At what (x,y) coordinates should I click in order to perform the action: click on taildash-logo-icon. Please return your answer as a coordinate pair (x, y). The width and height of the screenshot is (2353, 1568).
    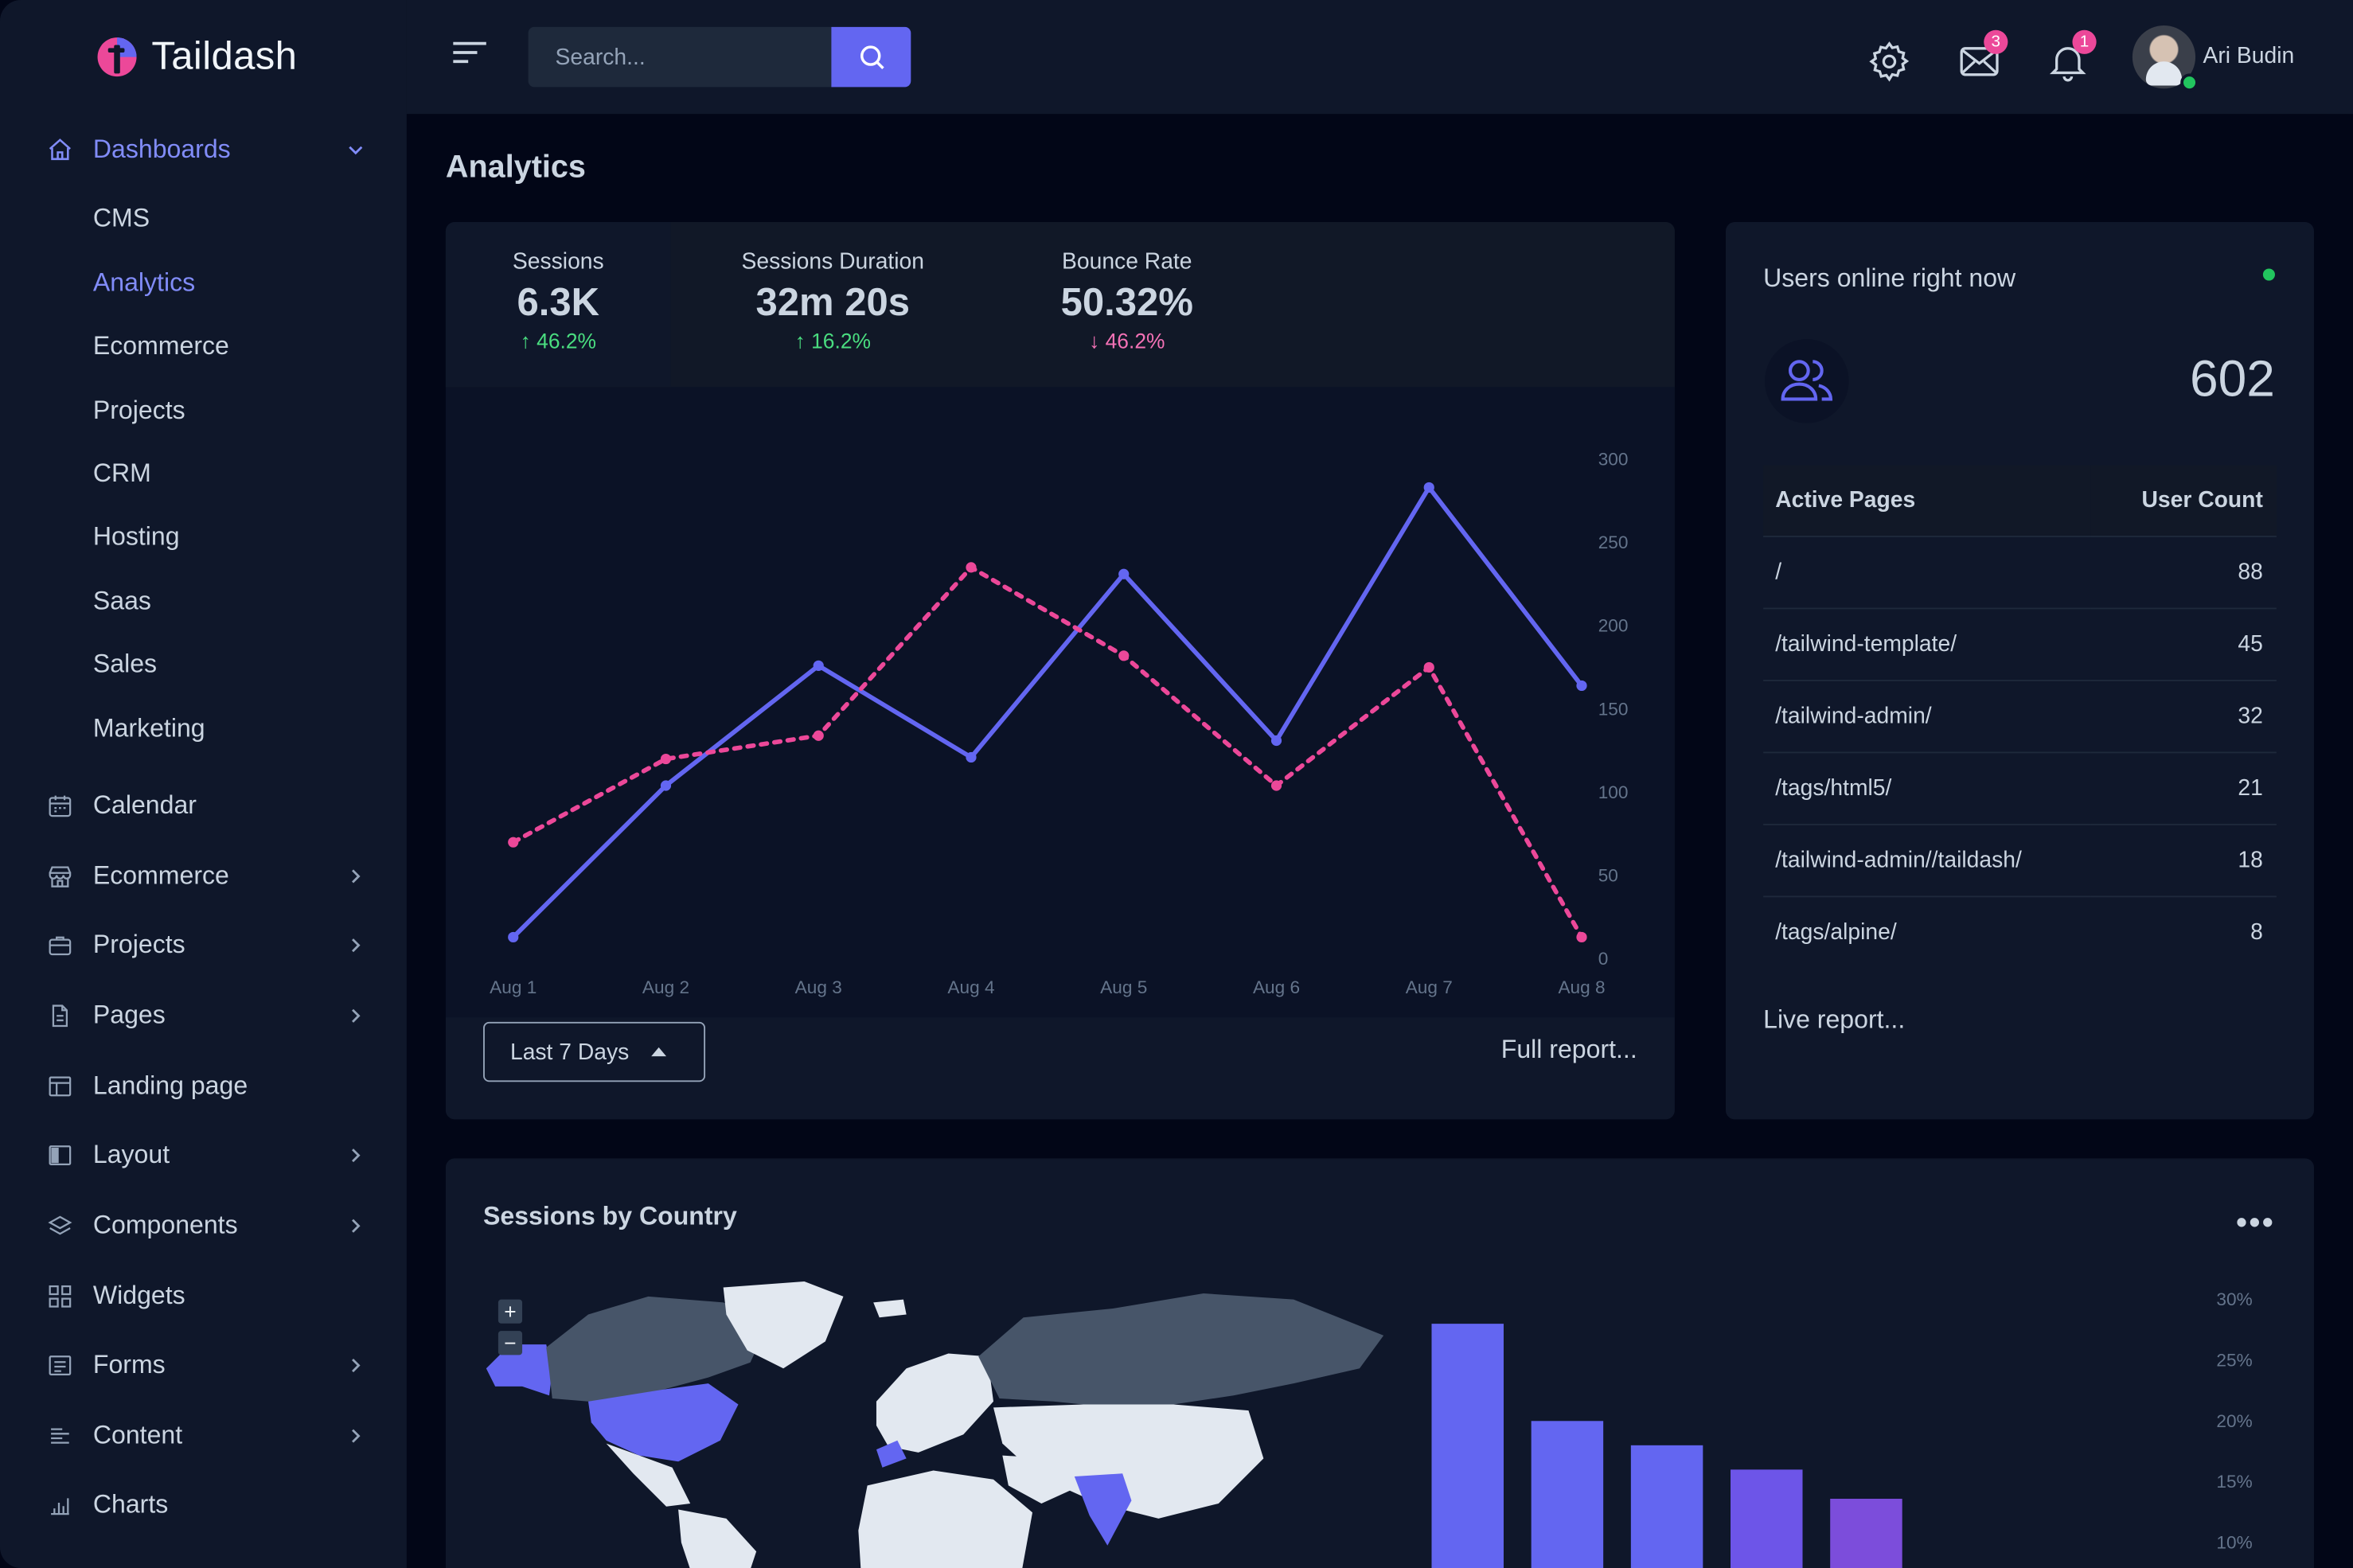
    Looking at the image, I should click on (117, 57).